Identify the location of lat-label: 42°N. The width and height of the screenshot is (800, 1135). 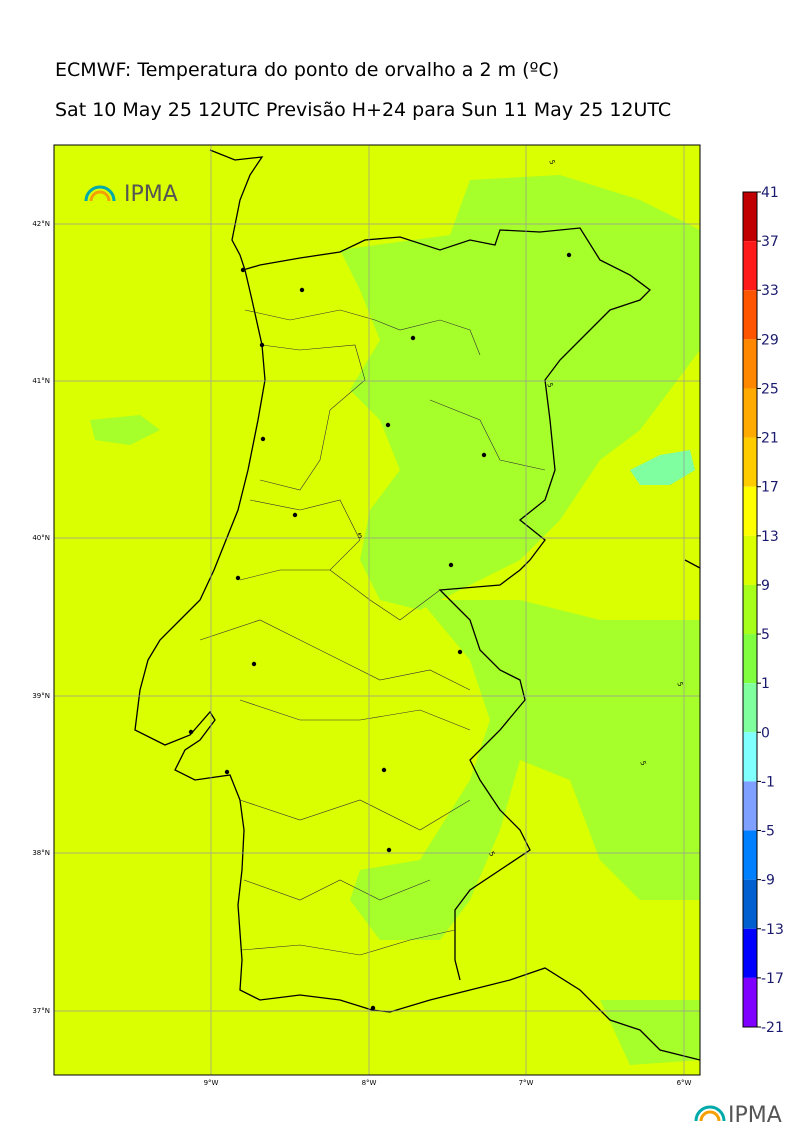
(41, 224).